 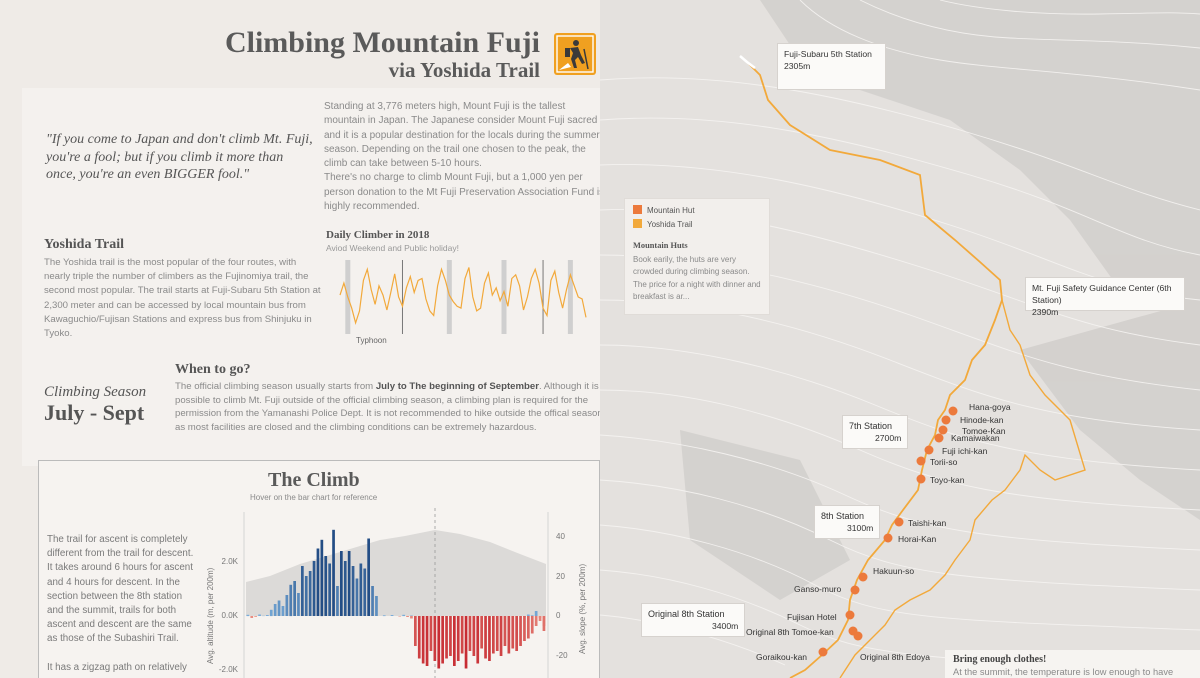 What do you see at coordinates (504, 297) in the screenshot?
I see `holiday-bar` at bounding box center [504, 297].